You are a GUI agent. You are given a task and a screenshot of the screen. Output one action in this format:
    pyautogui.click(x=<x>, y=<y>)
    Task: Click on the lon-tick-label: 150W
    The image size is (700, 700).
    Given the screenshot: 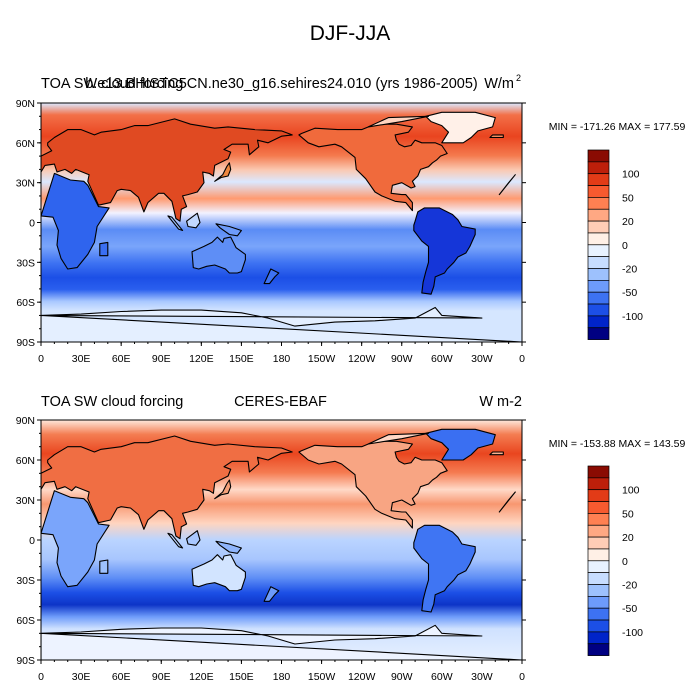 What is the action you would take?
    pyautogui.click(x=322, y=359)
    